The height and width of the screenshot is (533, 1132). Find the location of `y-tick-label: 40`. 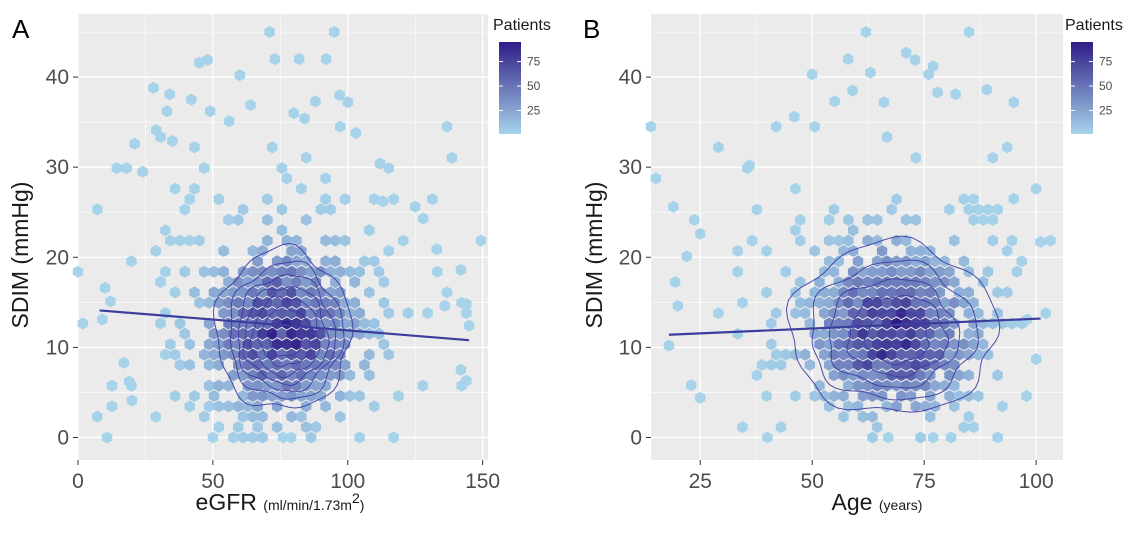

y-tick-label: 40 is located at coordinates (57, 77).